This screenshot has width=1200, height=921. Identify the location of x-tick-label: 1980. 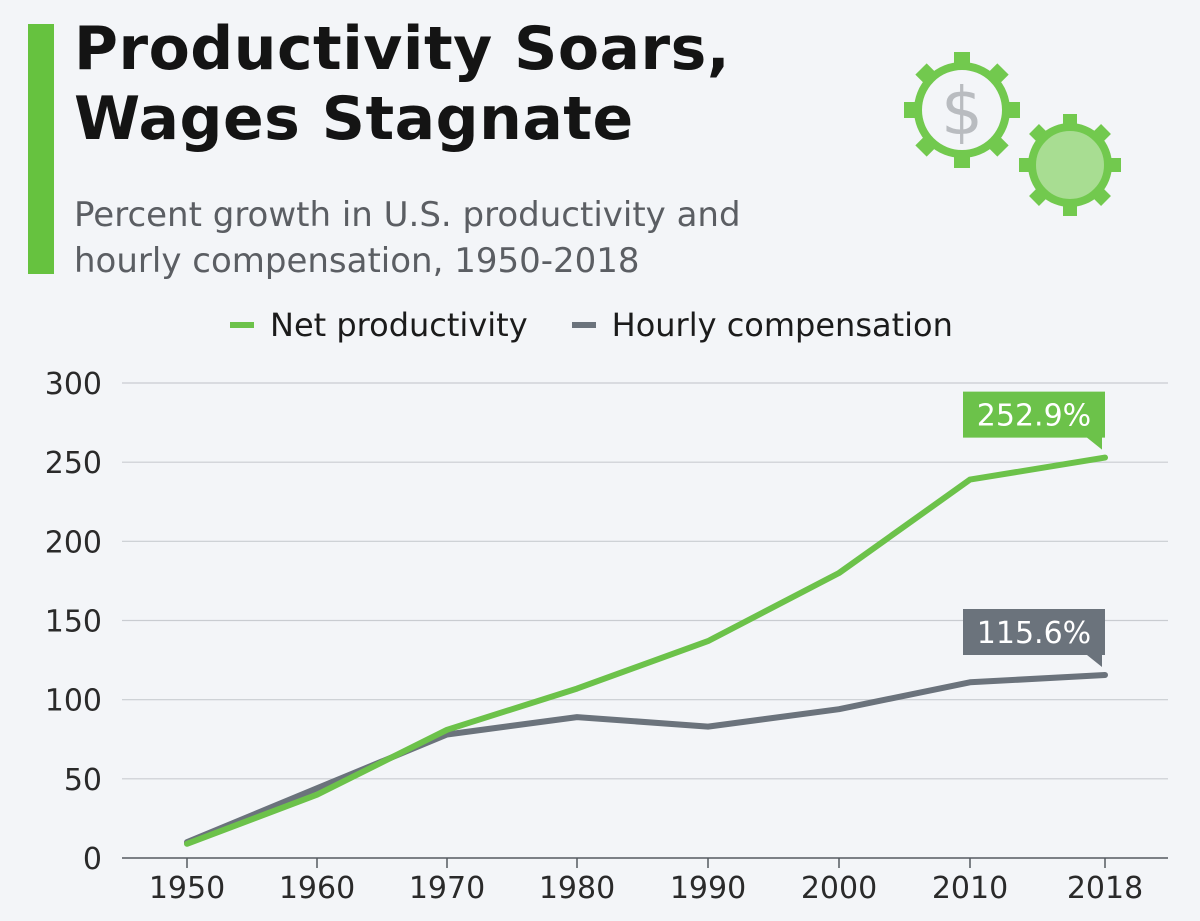
(577, 888).